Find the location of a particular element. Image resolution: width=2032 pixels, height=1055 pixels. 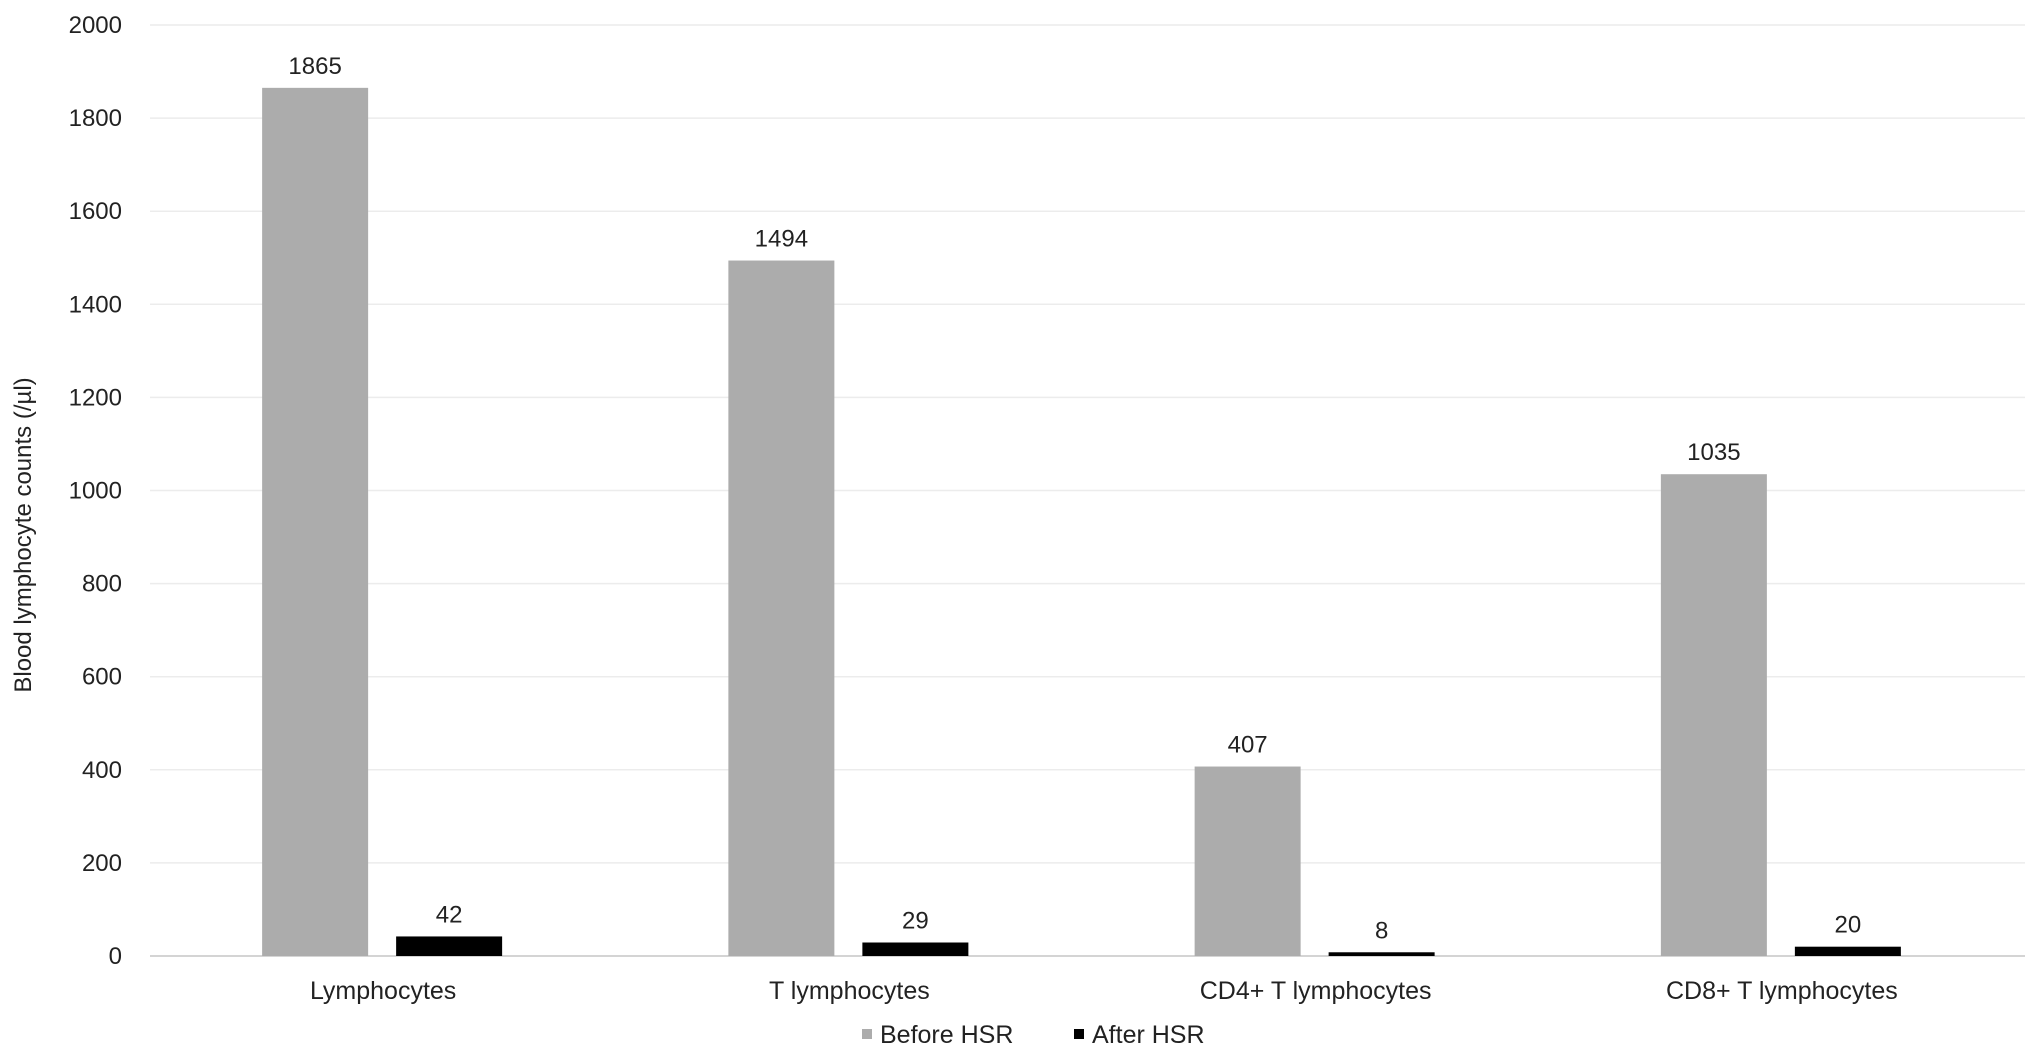

y-tick-label: 2000 is located at coordinates (95, 25).